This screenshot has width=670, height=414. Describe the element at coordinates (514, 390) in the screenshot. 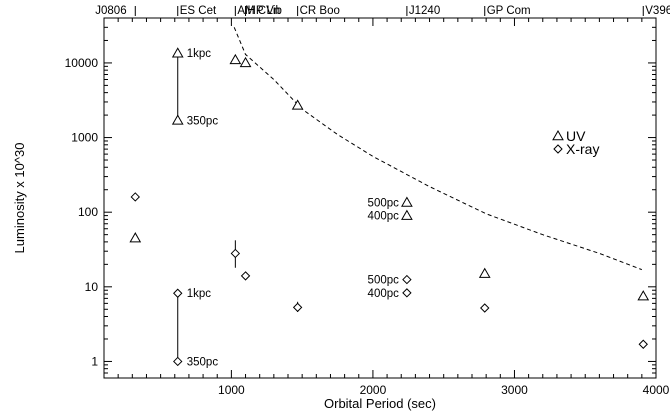

I see `x-tick-label: 3000` at that location.